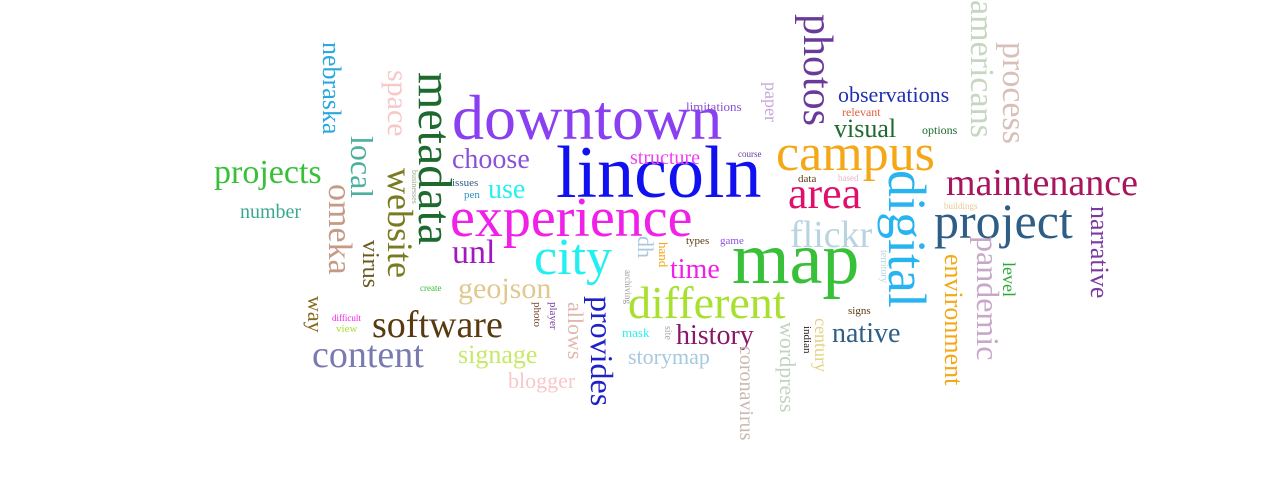 The height and width of the screenshot is (488, 1280). I want to click on word-structure: structure, so click(665, 158).